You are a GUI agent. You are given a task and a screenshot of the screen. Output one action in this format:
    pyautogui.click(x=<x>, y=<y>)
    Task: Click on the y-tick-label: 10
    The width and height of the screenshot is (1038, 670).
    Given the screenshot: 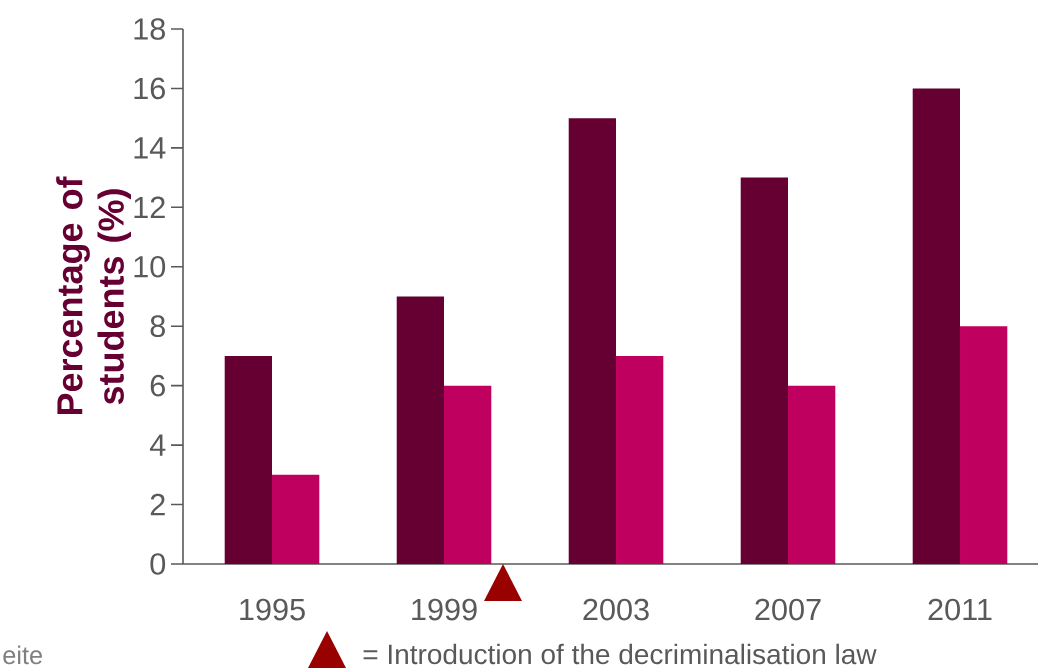 What is the action you would take?
    pyautogui.click(x=150, y=266)
    